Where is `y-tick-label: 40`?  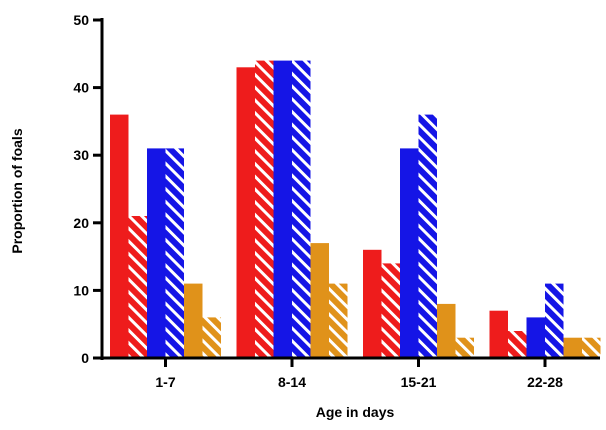 y-tick-label: 40 is located at coordinates (81, 88).